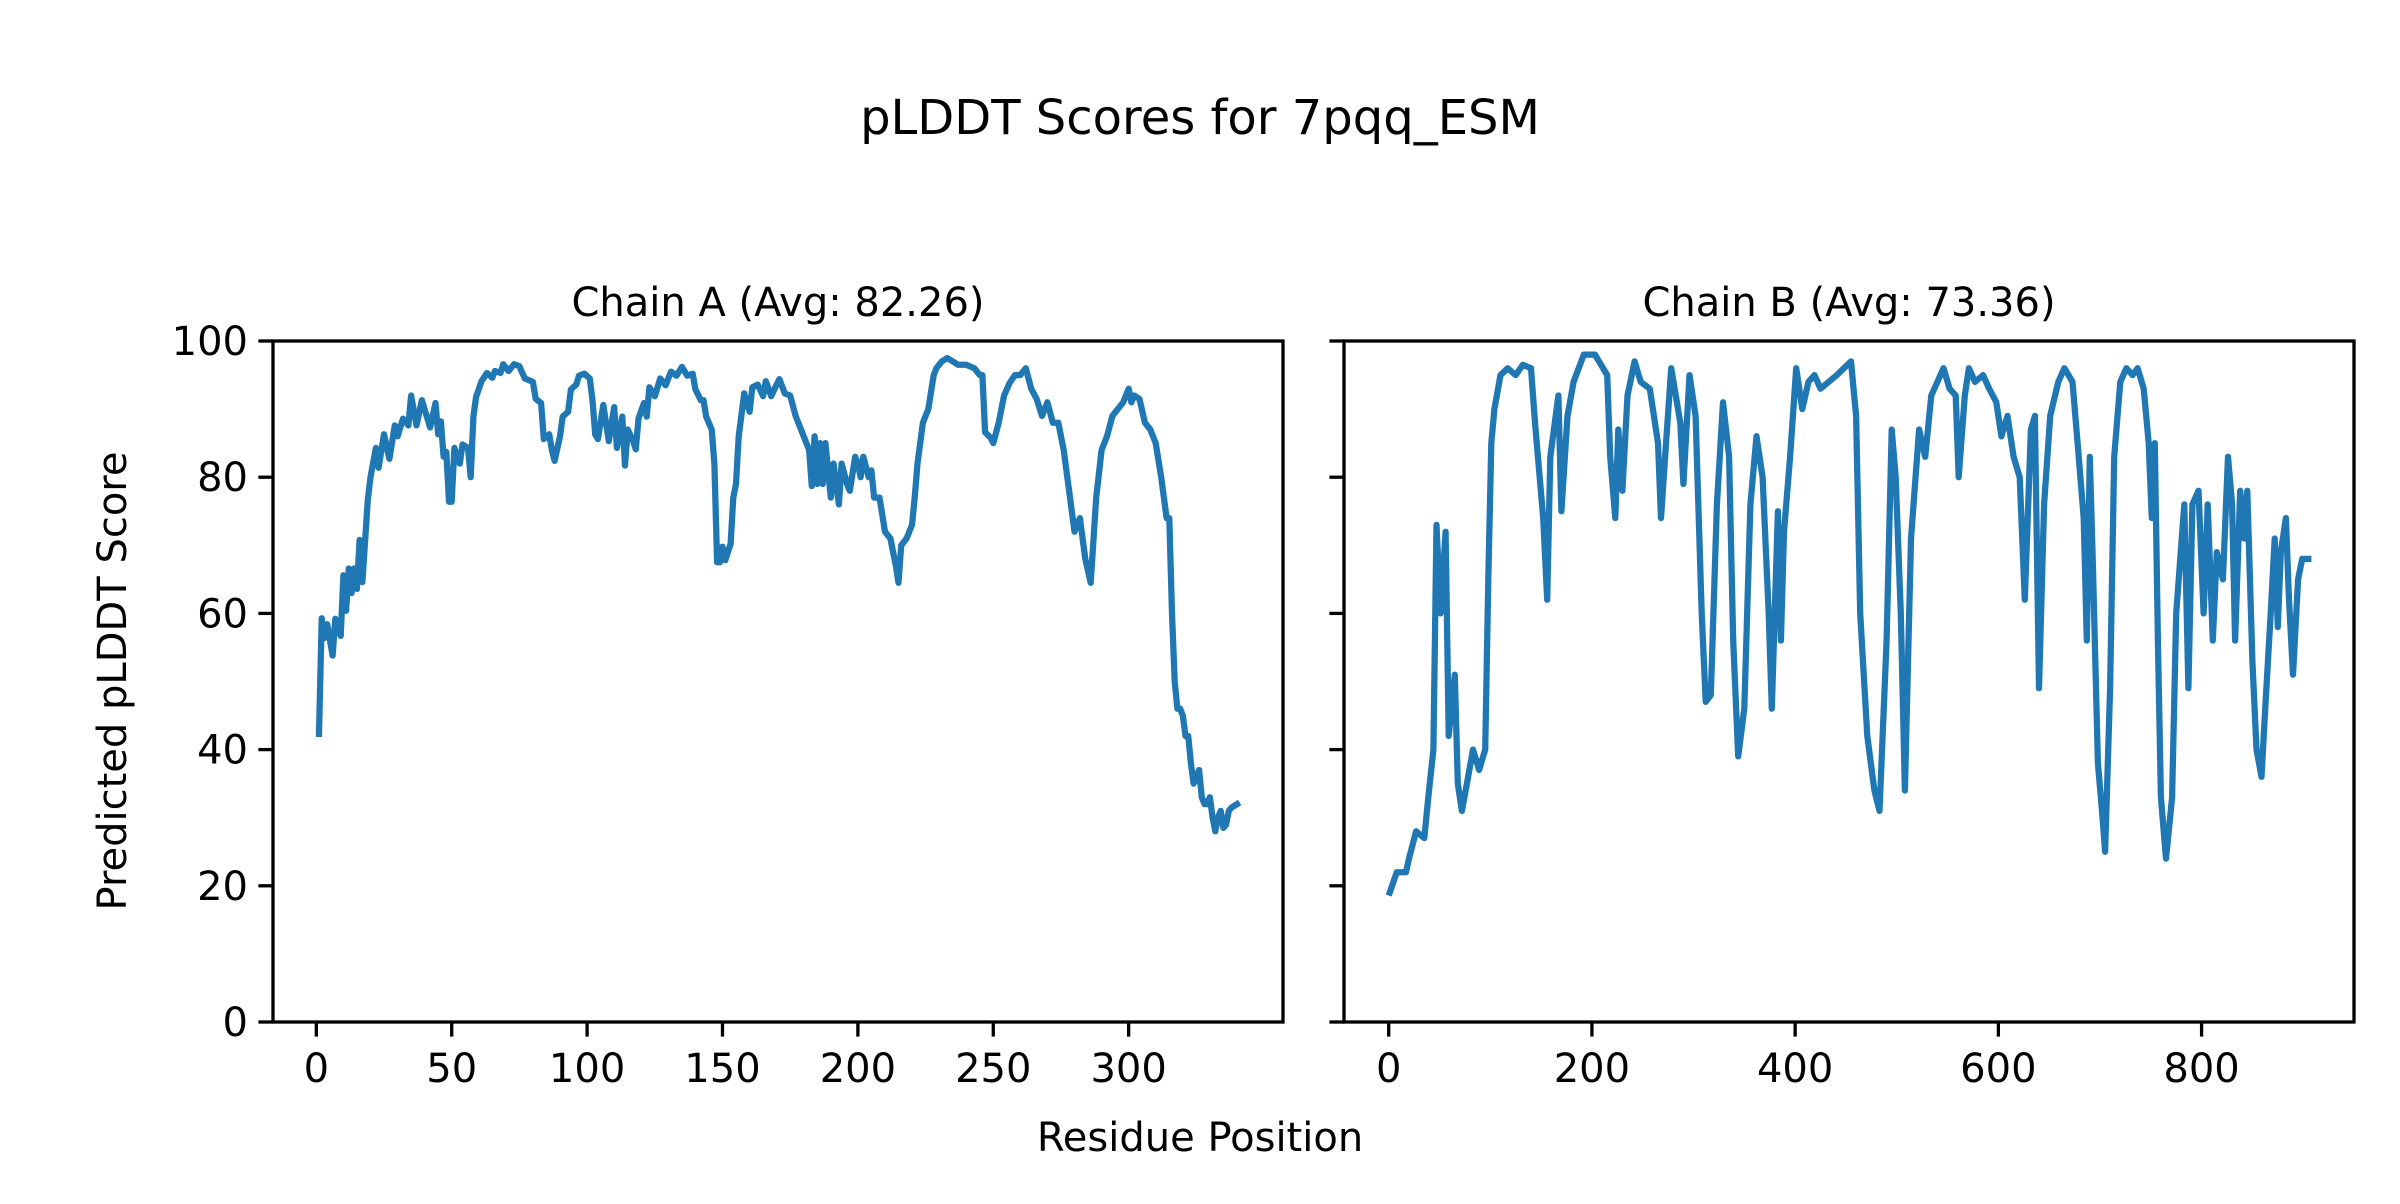 The width and height of the screenshot is (2400, 1204). I want to click on chain-a-x-tick-label: 150, so click(722, 1069).